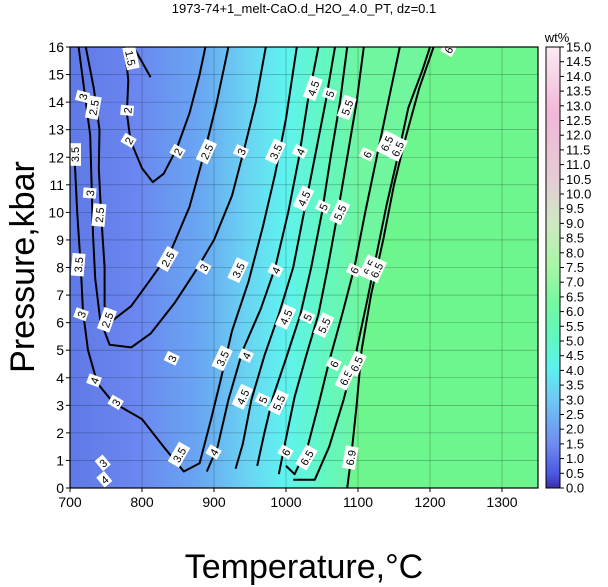 The height and width of the screenshot is (587, 608). Describe the element at coordinates (575, 370) in the screenshot. I see `colorbar-tick-label: 4.0` at that location.